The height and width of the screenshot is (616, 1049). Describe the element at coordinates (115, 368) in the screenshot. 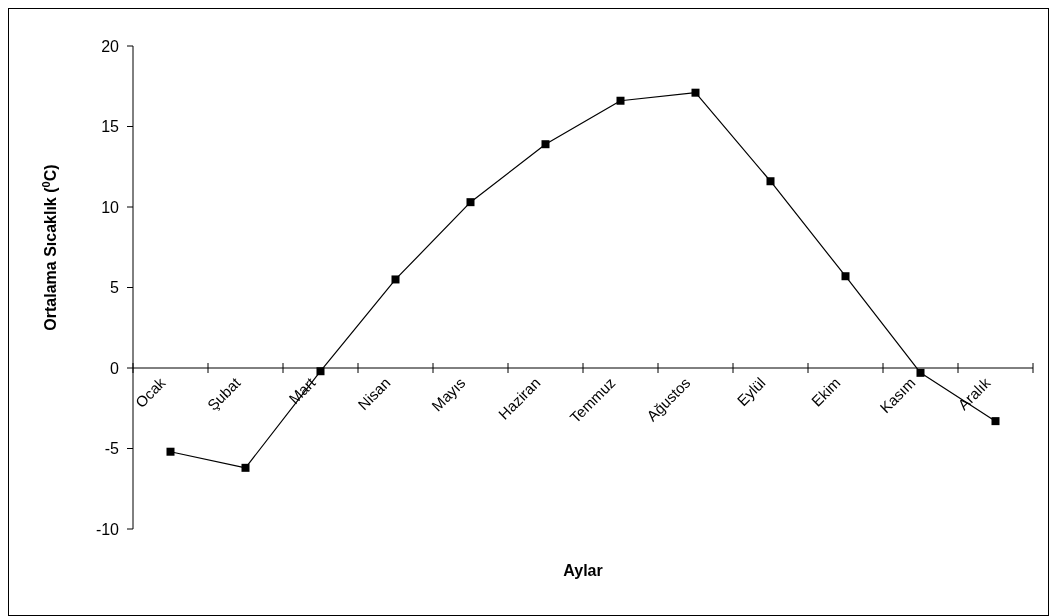

I see `y-tick-label: 0` at that location.